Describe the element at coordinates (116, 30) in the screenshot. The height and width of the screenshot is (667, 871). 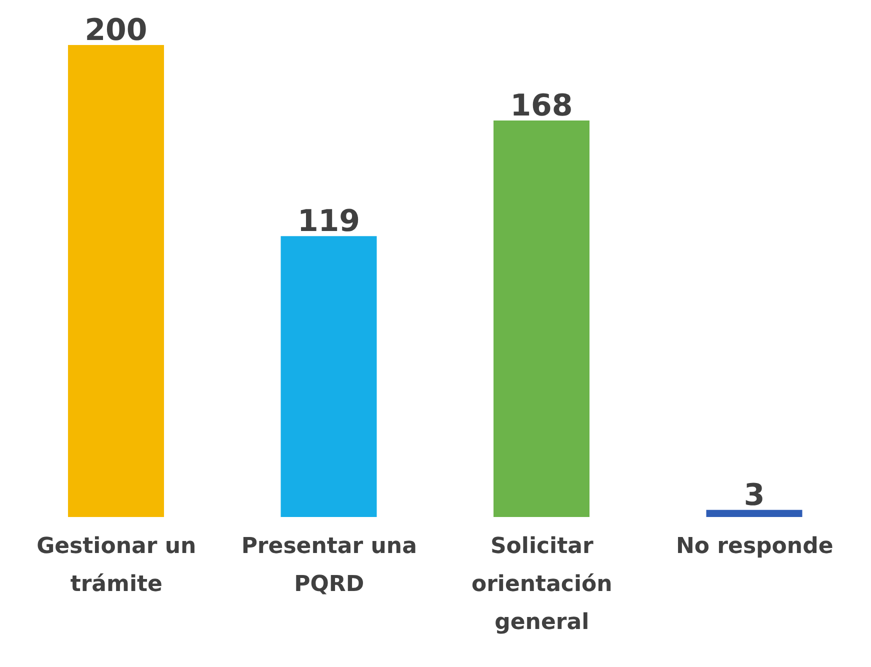
I see `data-label: 200` at that location.